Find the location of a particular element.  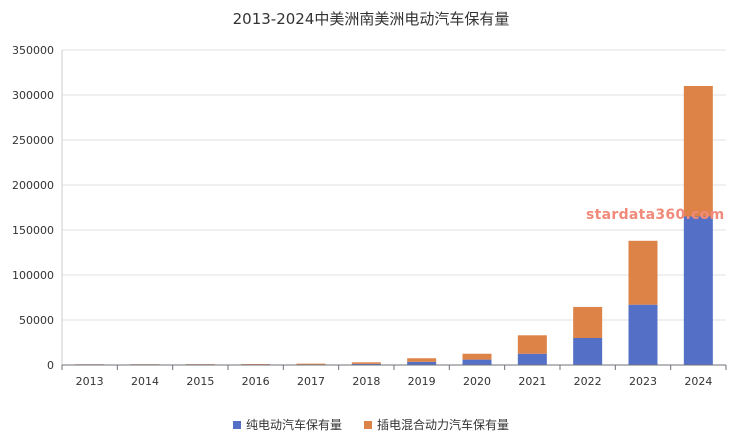

bar-bev-2022 is located at coordinates (588, 351).